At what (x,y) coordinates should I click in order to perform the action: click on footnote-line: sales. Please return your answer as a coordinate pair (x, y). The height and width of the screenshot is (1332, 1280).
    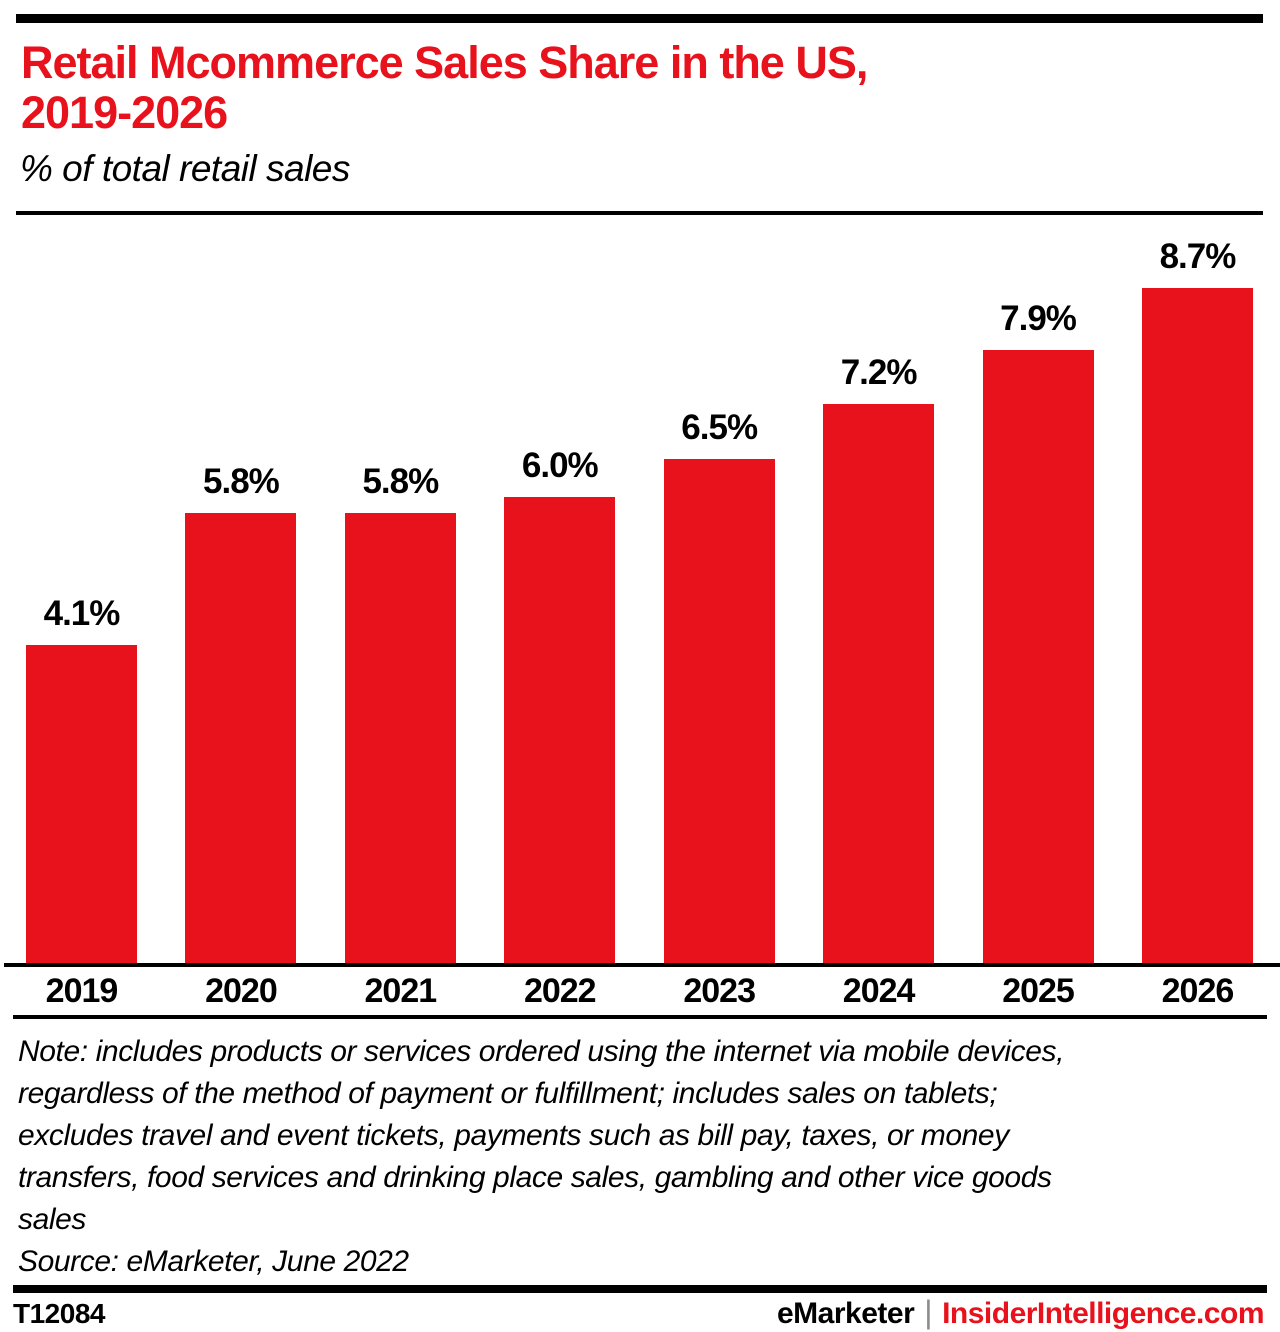
    Looking at the image, I should click on (52, 1219).